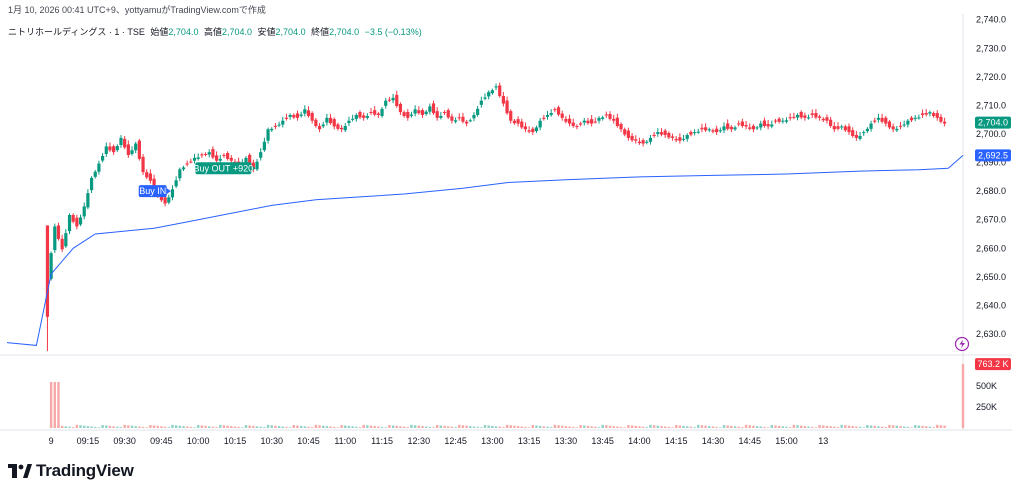 This screenshot has width=1024, height=494. What do you see at coordinates (991, 77) in the screenshot?
I see `y-tick-label: 2,720.0` at bounding box center [991, 77].